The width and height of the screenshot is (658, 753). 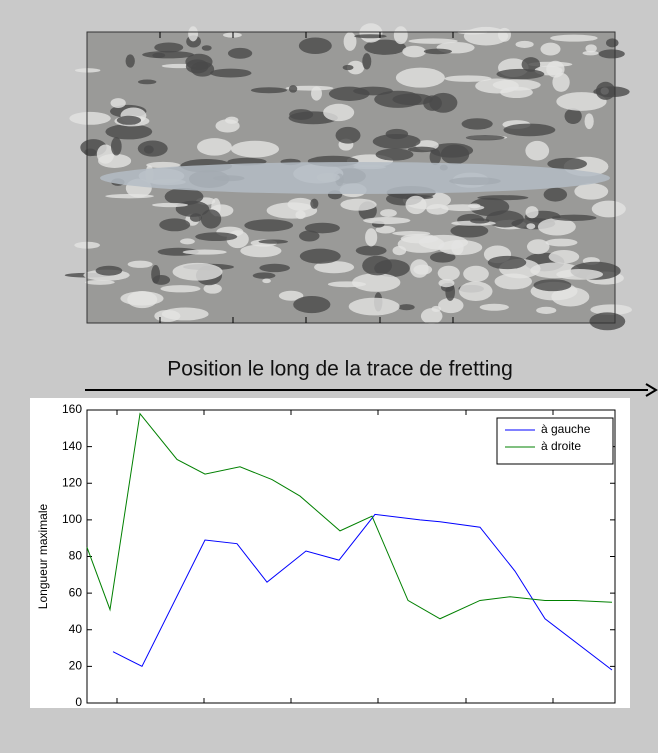 What do you see at coordinates (76, 592) in the screenshot?
I see `y-tick-label: 60` at bounding box center [76, 592].